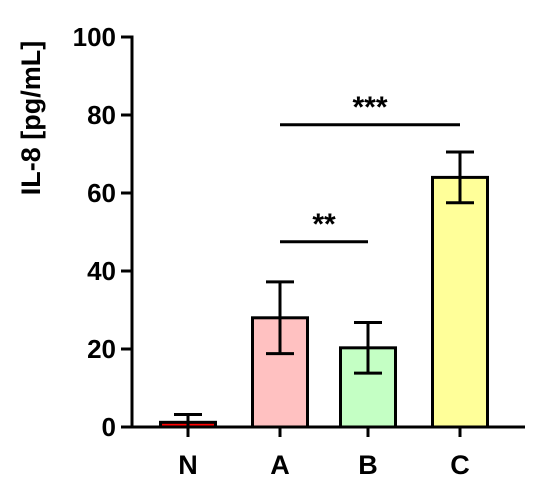 This screenshot has width=550, height=490. Describe the element at coordinates (369, 107) in the screenshot. I see `significance-label-0: ***` at that location.